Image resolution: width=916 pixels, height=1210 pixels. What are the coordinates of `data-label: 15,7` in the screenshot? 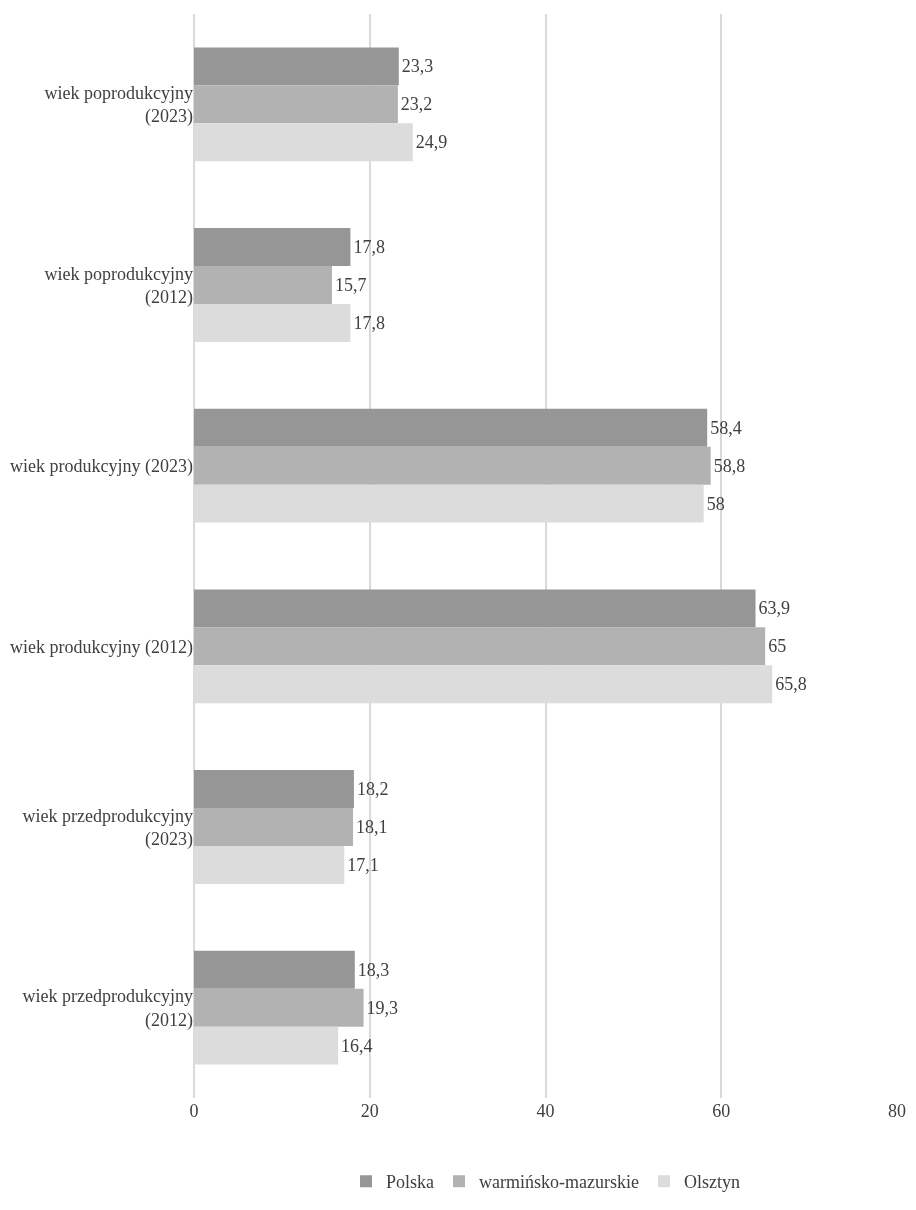 It's located at (350, 285).